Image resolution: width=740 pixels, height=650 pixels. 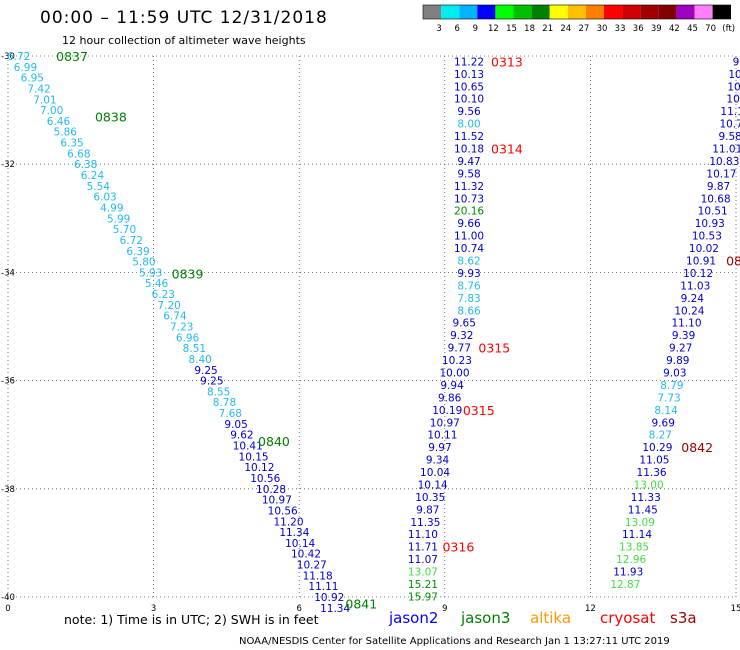 What do you see at coordinates (59, 122) in the screenshot?
I see `wave-height-value: 6.46` at bounding box center [59, 122].